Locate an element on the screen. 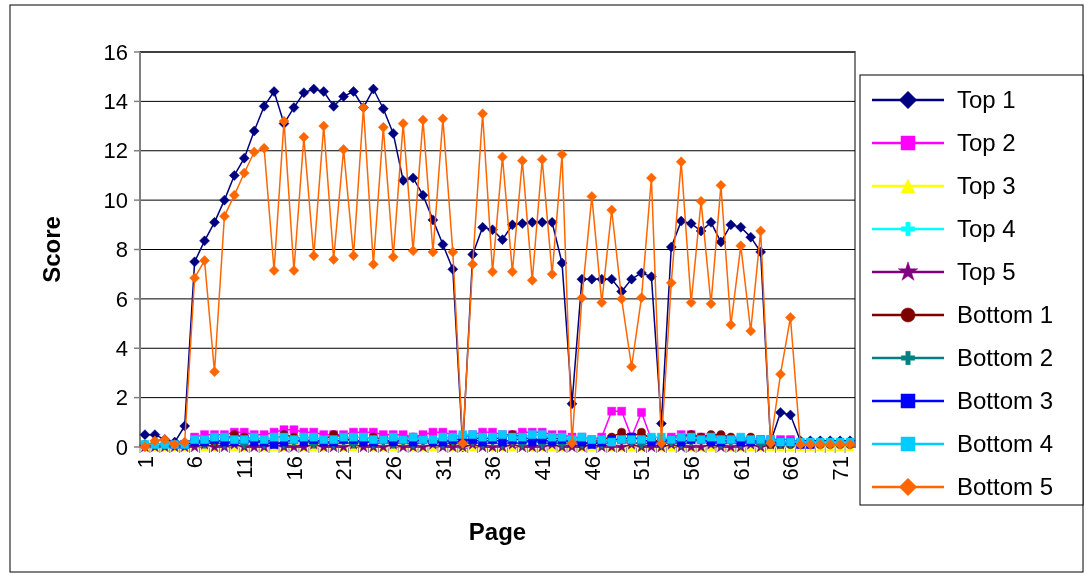 This screenshot has width=1087, height=575. legend-label: Bottom 2 is located at coordinates (1005, 358).